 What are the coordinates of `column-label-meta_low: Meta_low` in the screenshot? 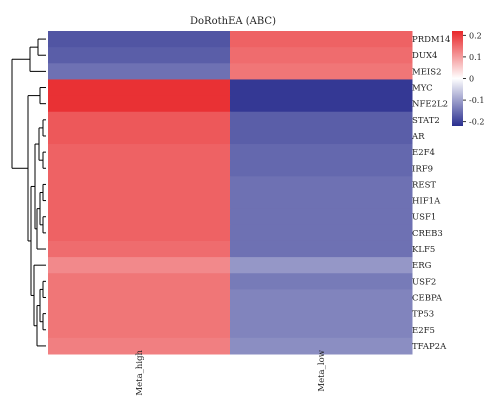 It's located at (322, 370).